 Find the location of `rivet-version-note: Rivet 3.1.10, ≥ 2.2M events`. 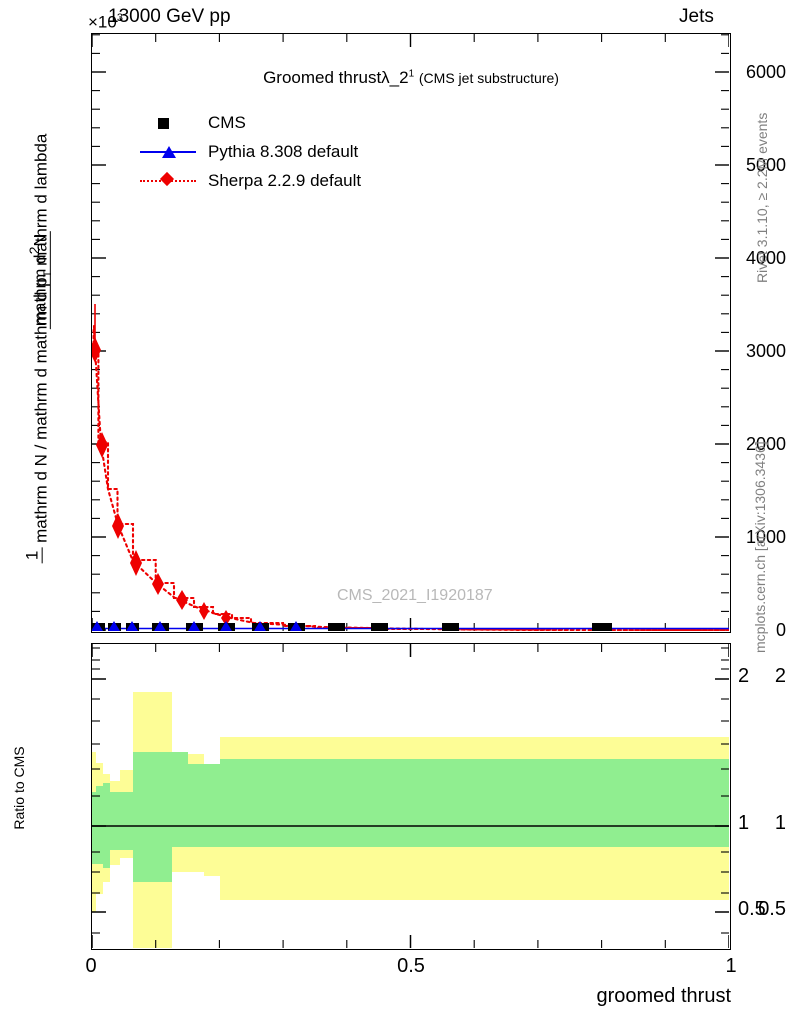

rivet-version-note: Rivet 3.1.10, ≥ 2.2M events is located at coordinates (762, 197).